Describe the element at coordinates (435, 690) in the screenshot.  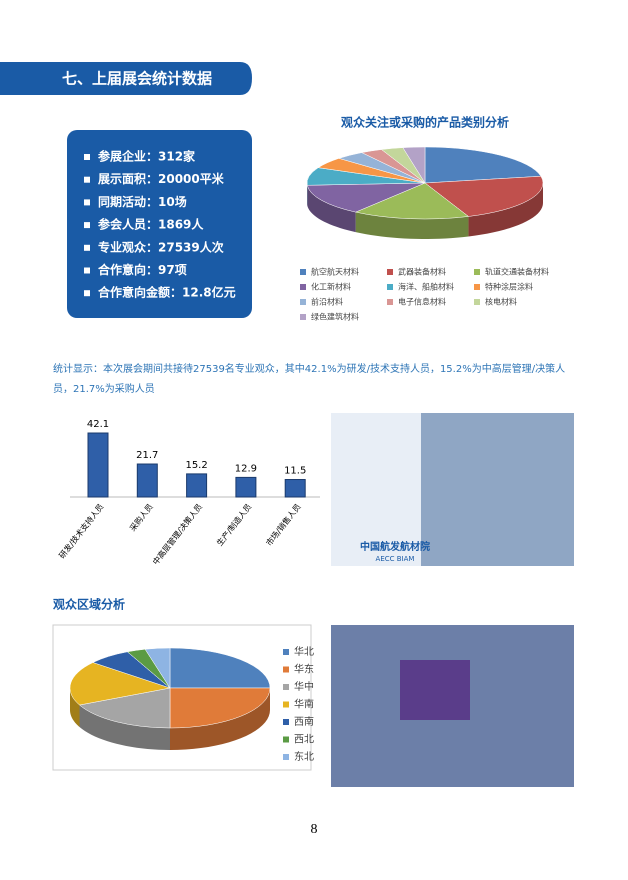
I see `photo-booth` at that location.